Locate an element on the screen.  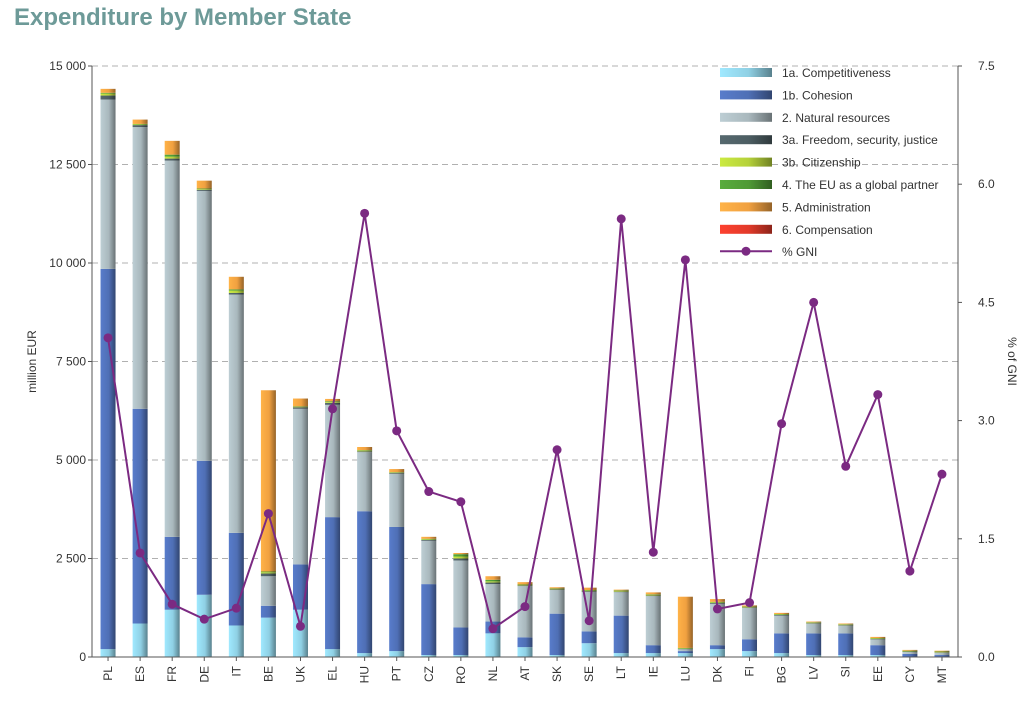
x-tick-label: DK is located at coordinates (717, 674).